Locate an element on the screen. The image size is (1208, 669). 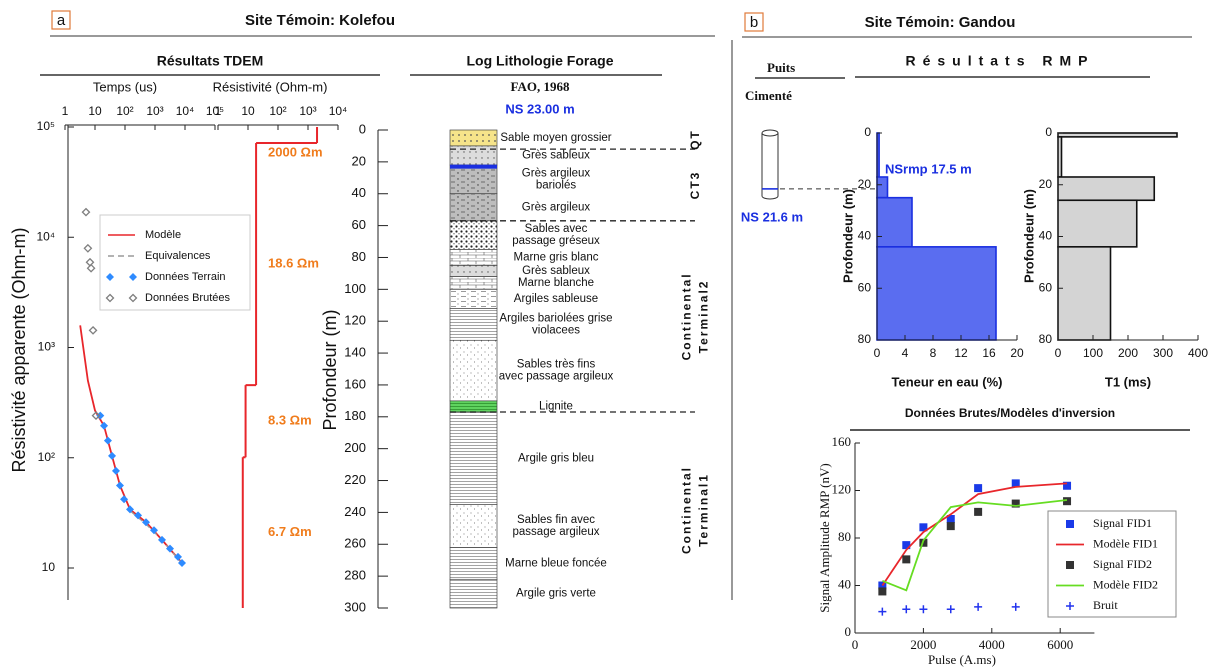
y-tick-label: 200 is located at coordinates (355, 447).